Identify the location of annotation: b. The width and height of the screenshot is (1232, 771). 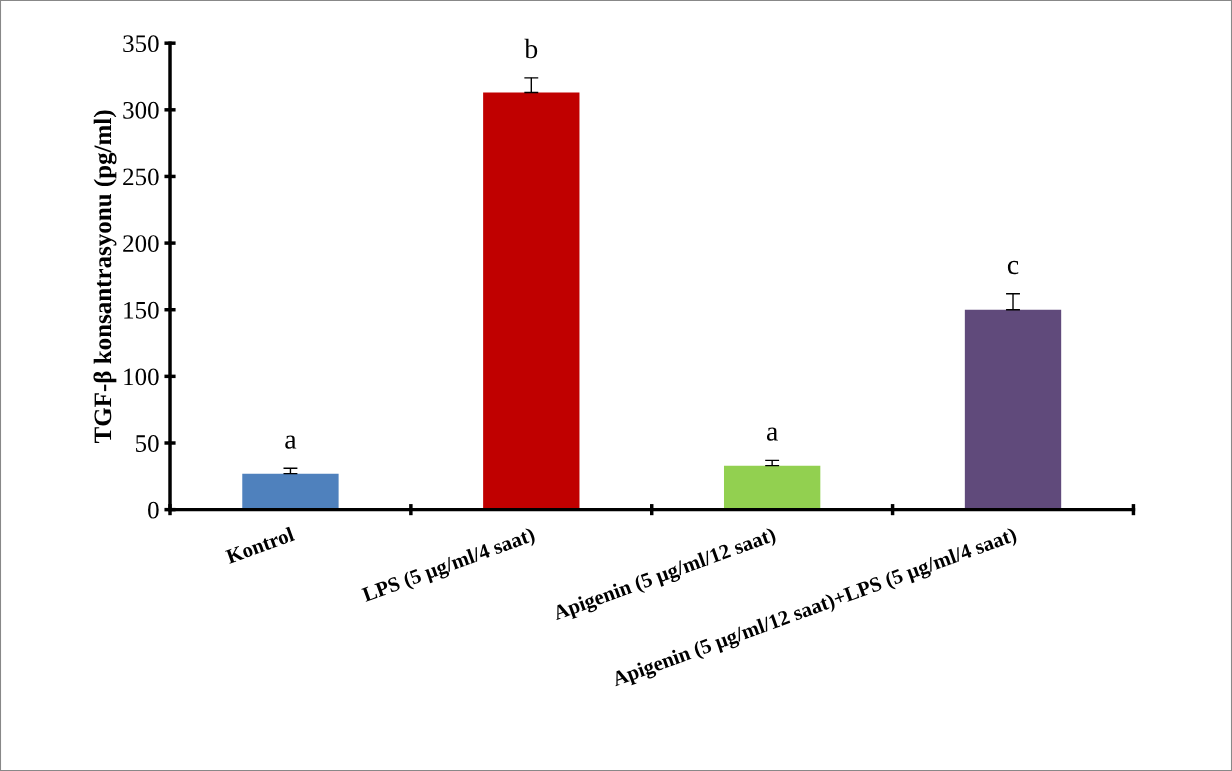
(531, 48).